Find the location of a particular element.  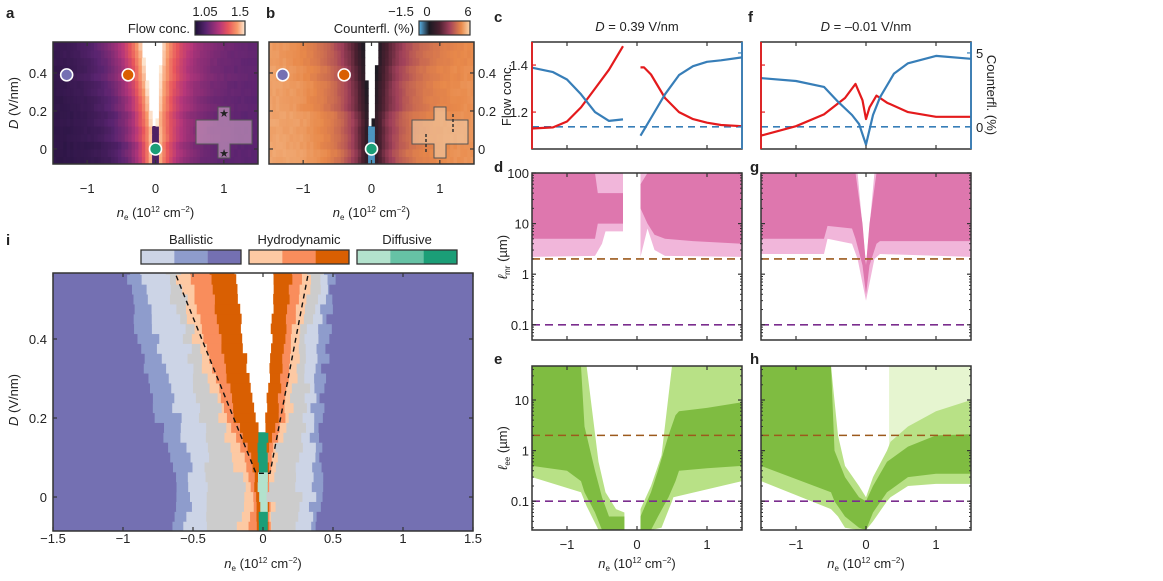

panel-letter-g: g is located at coordinates (754, 167).